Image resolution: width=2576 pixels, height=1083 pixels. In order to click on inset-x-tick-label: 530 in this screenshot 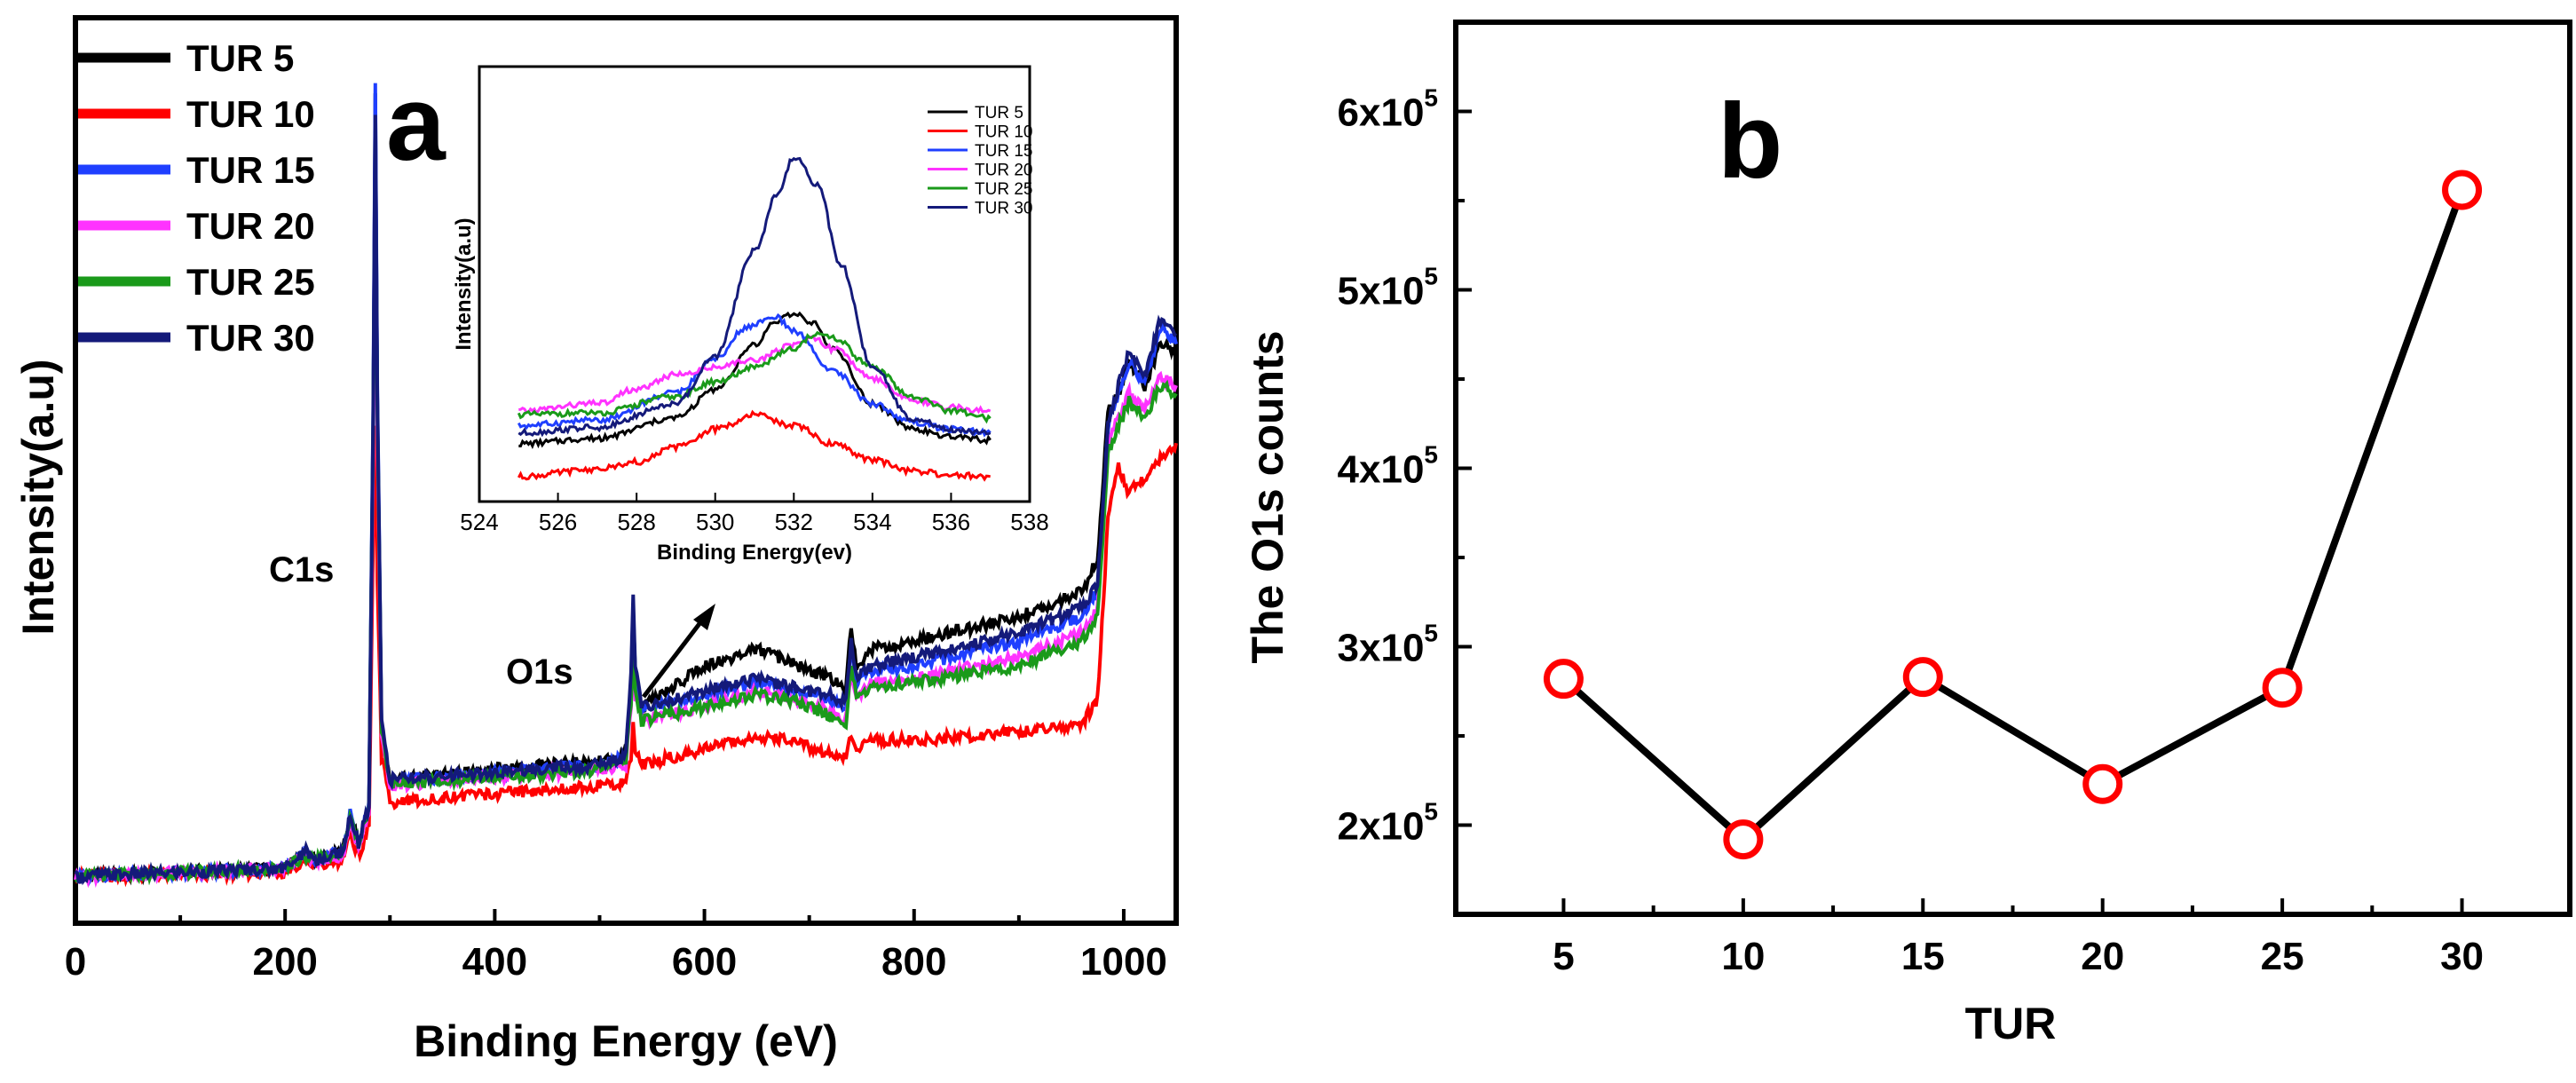, I will do `click(715, 522)`.